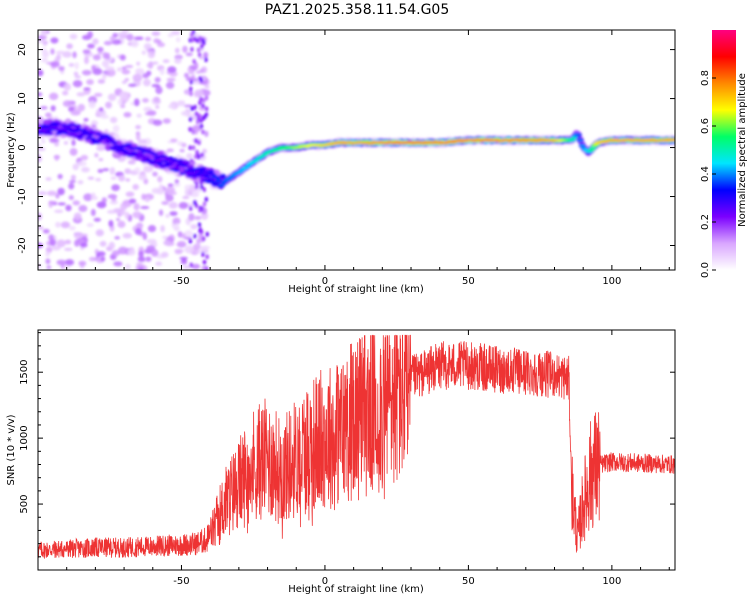 The width and height of the screenshot is (750, 600). What do you see at coordinates (22, 98) in the screenshot?
I see `y-tick-label: 10` at bounding box center [22, 98].